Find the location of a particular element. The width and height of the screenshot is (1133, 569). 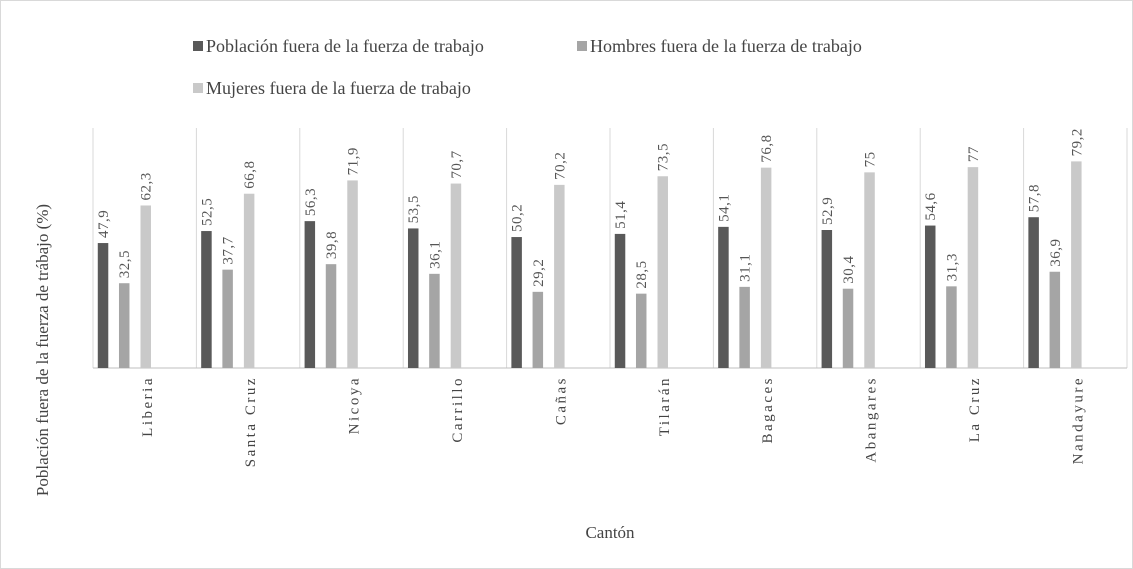

data-label: 62,3 is located at coordinates (147, 186).